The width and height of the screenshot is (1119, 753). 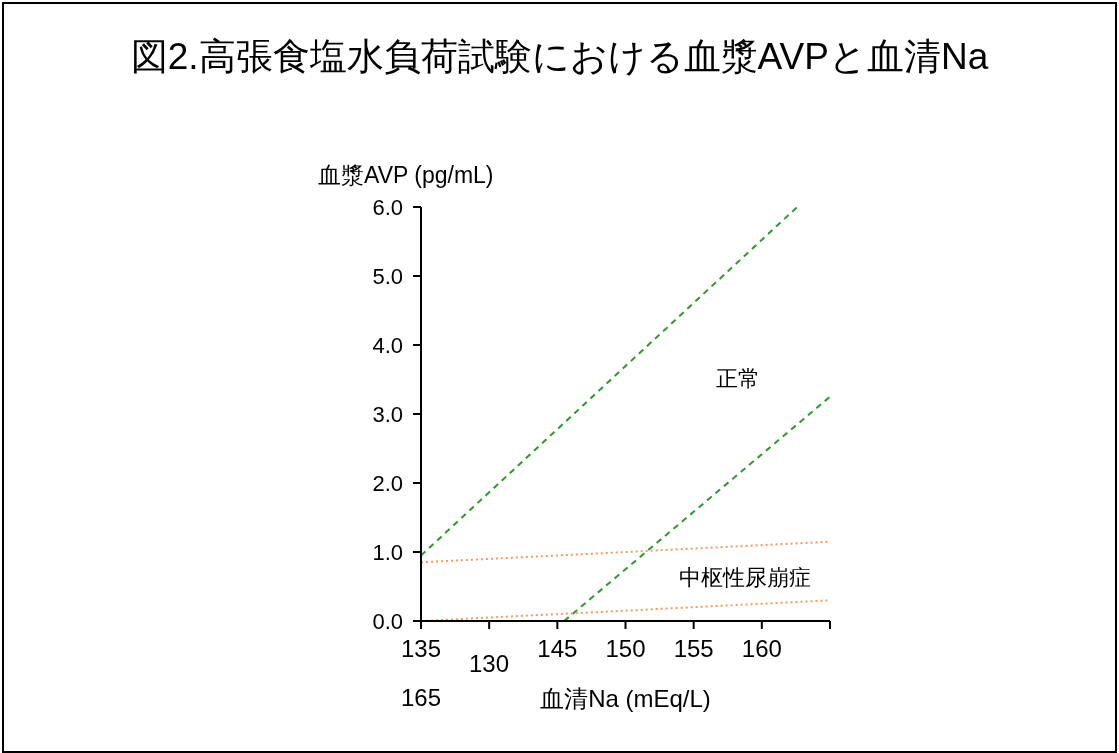 I want to click on x-tick-label: 160, so click(x=761, y=648).